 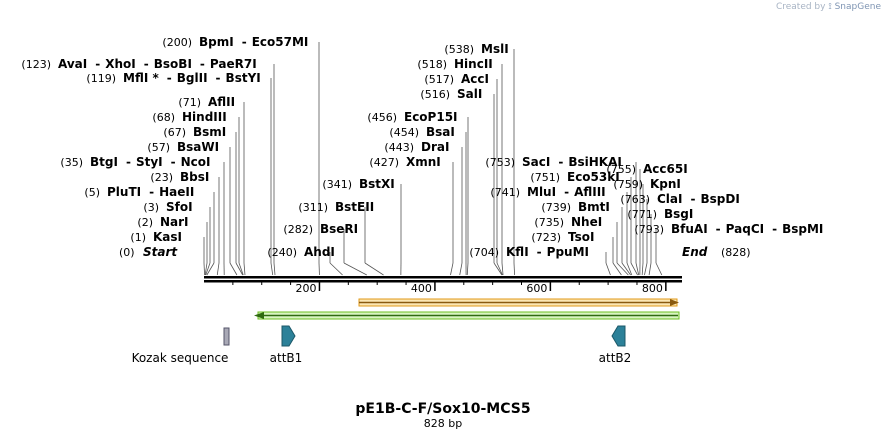 I want to click on site-bsawi: (57) BsaWI, so click(x=183, y=147).